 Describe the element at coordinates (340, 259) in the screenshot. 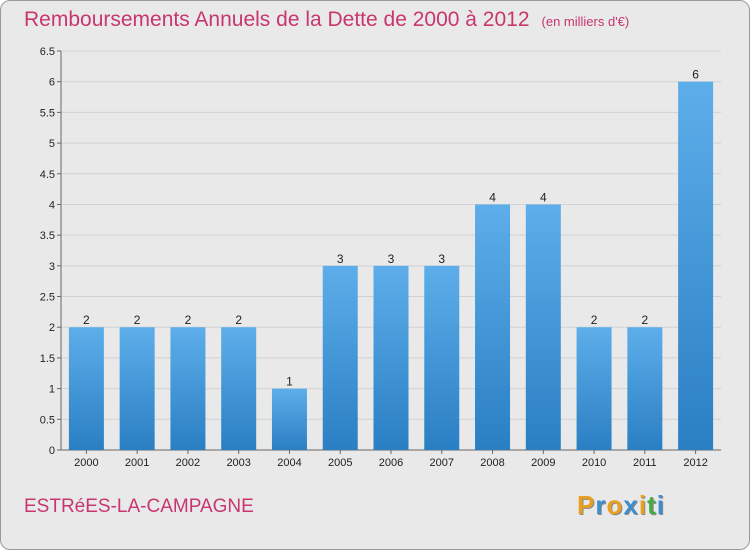

I see `data-label-2005: 3` at that location.